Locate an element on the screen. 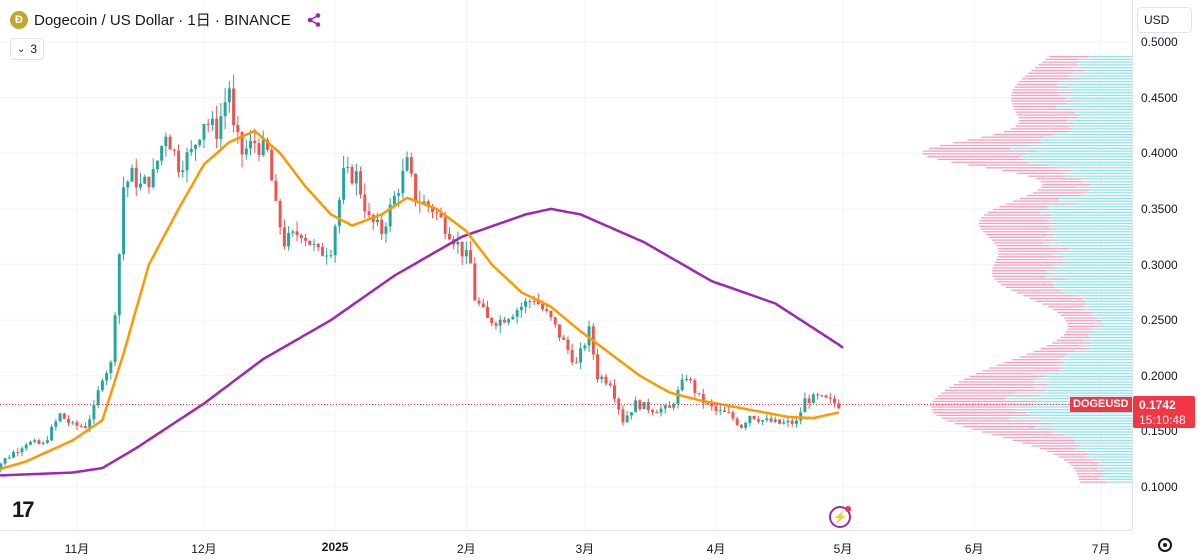  chart-legend: Ð Dogecoin / US Dollar · 1日 · BINANCE is located at coordinates (166, 19).